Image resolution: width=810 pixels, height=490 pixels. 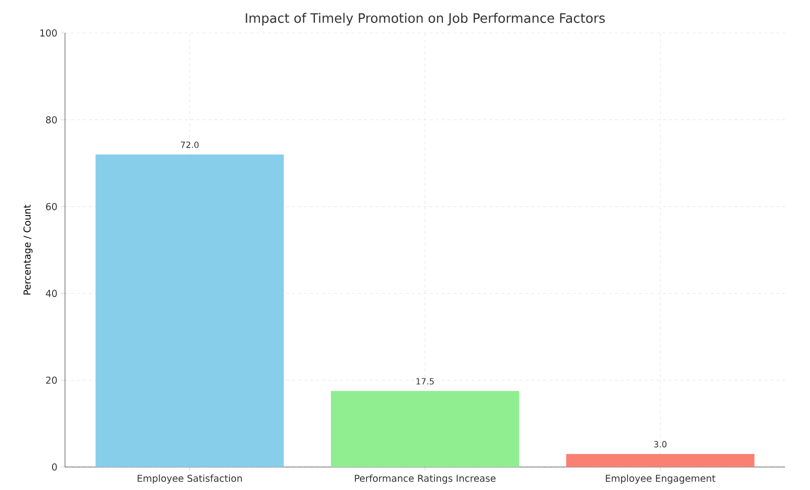 I want to click on x-tick-label: Performance Ratings Increase, so click(x=425, y=479).